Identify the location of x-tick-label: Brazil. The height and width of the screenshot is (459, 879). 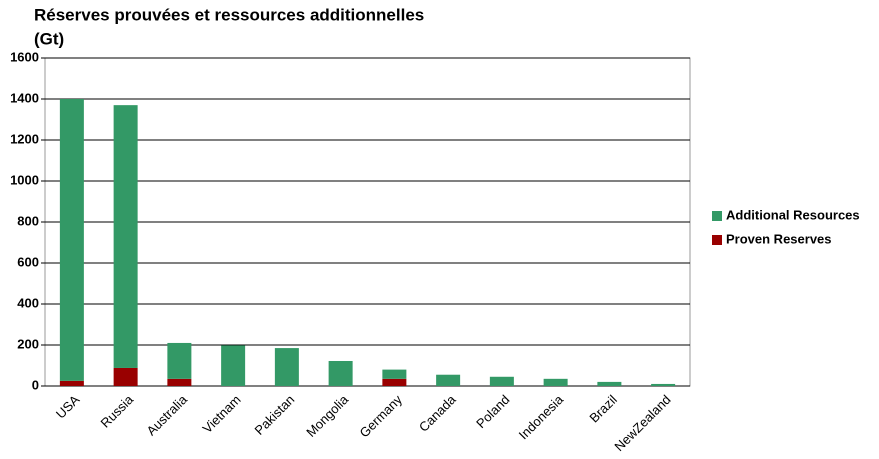
(603, 409).